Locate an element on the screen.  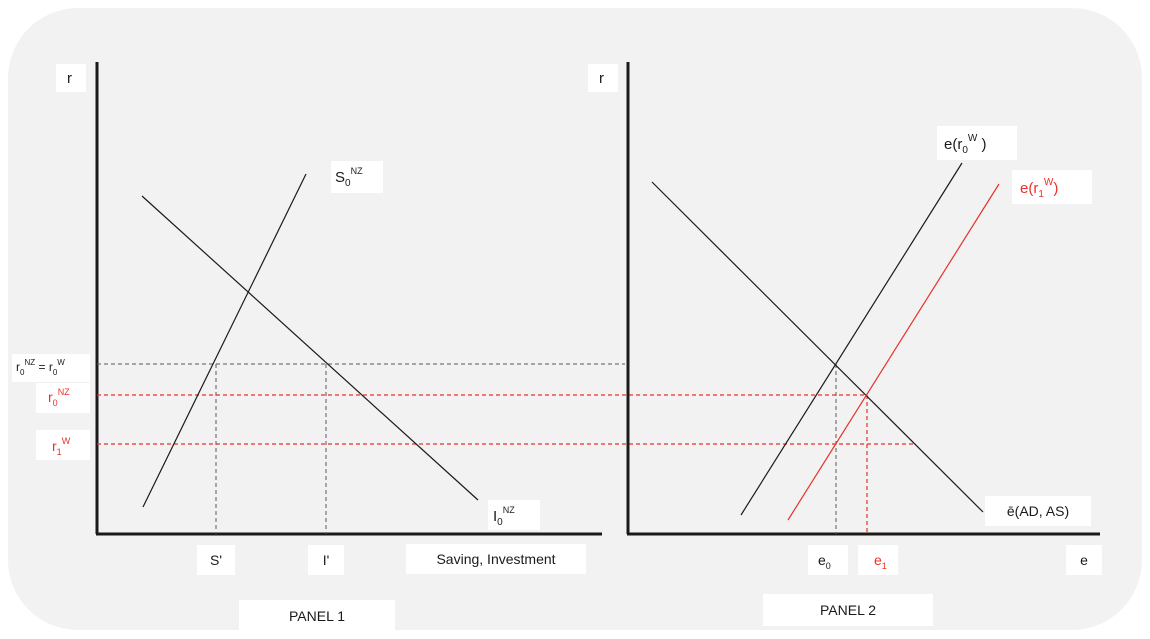
panel1-nz-rate-label-box is located at coordinates (63, 398).